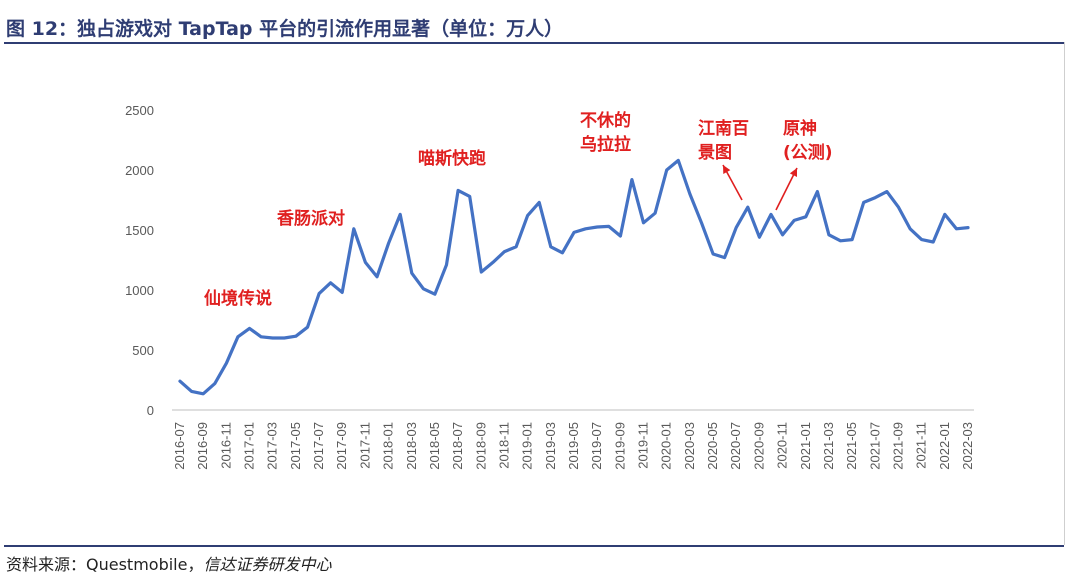 This screenshot has width=1080, height=581. I want to click on annotation-arrows, so click(760, 187).